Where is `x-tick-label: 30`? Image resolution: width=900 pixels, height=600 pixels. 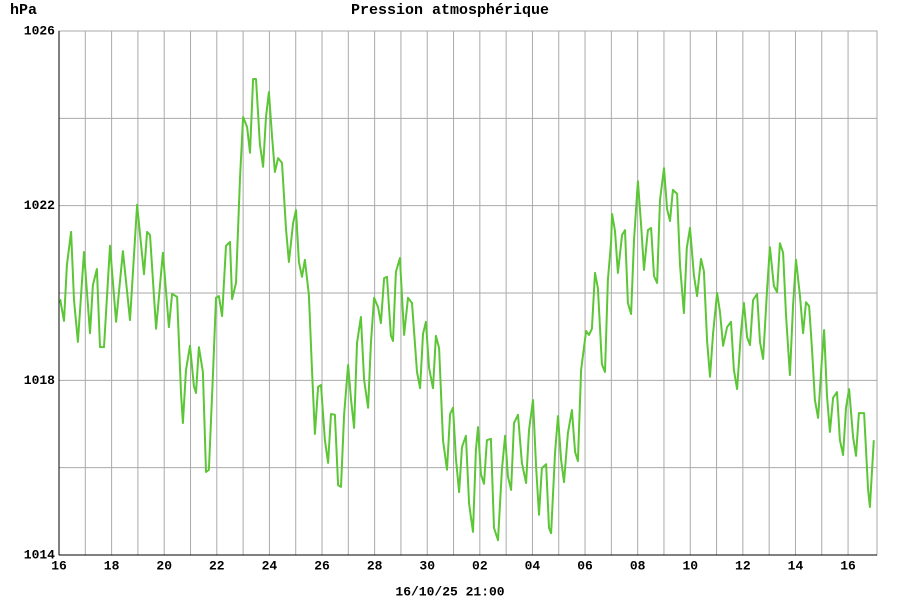
x-tick-label: 30 is located at coordinates (427, 565).